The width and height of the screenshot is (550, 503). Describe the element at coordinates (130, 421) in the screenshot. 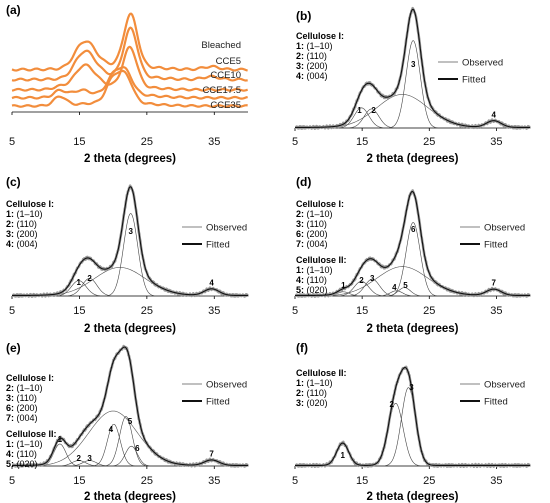

I see `peak-label: 5` at that location.